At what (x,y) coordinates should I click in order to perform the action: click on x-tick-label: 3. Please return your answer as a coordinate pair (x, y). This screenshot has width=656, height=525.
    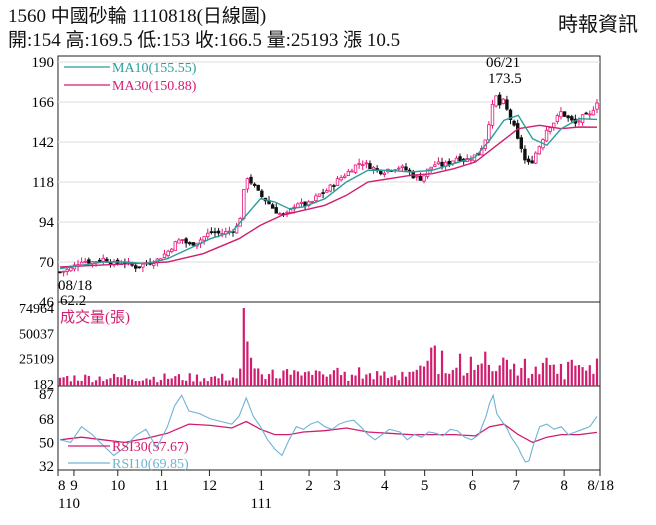
    Looking at the image, I should click on (337, 486).